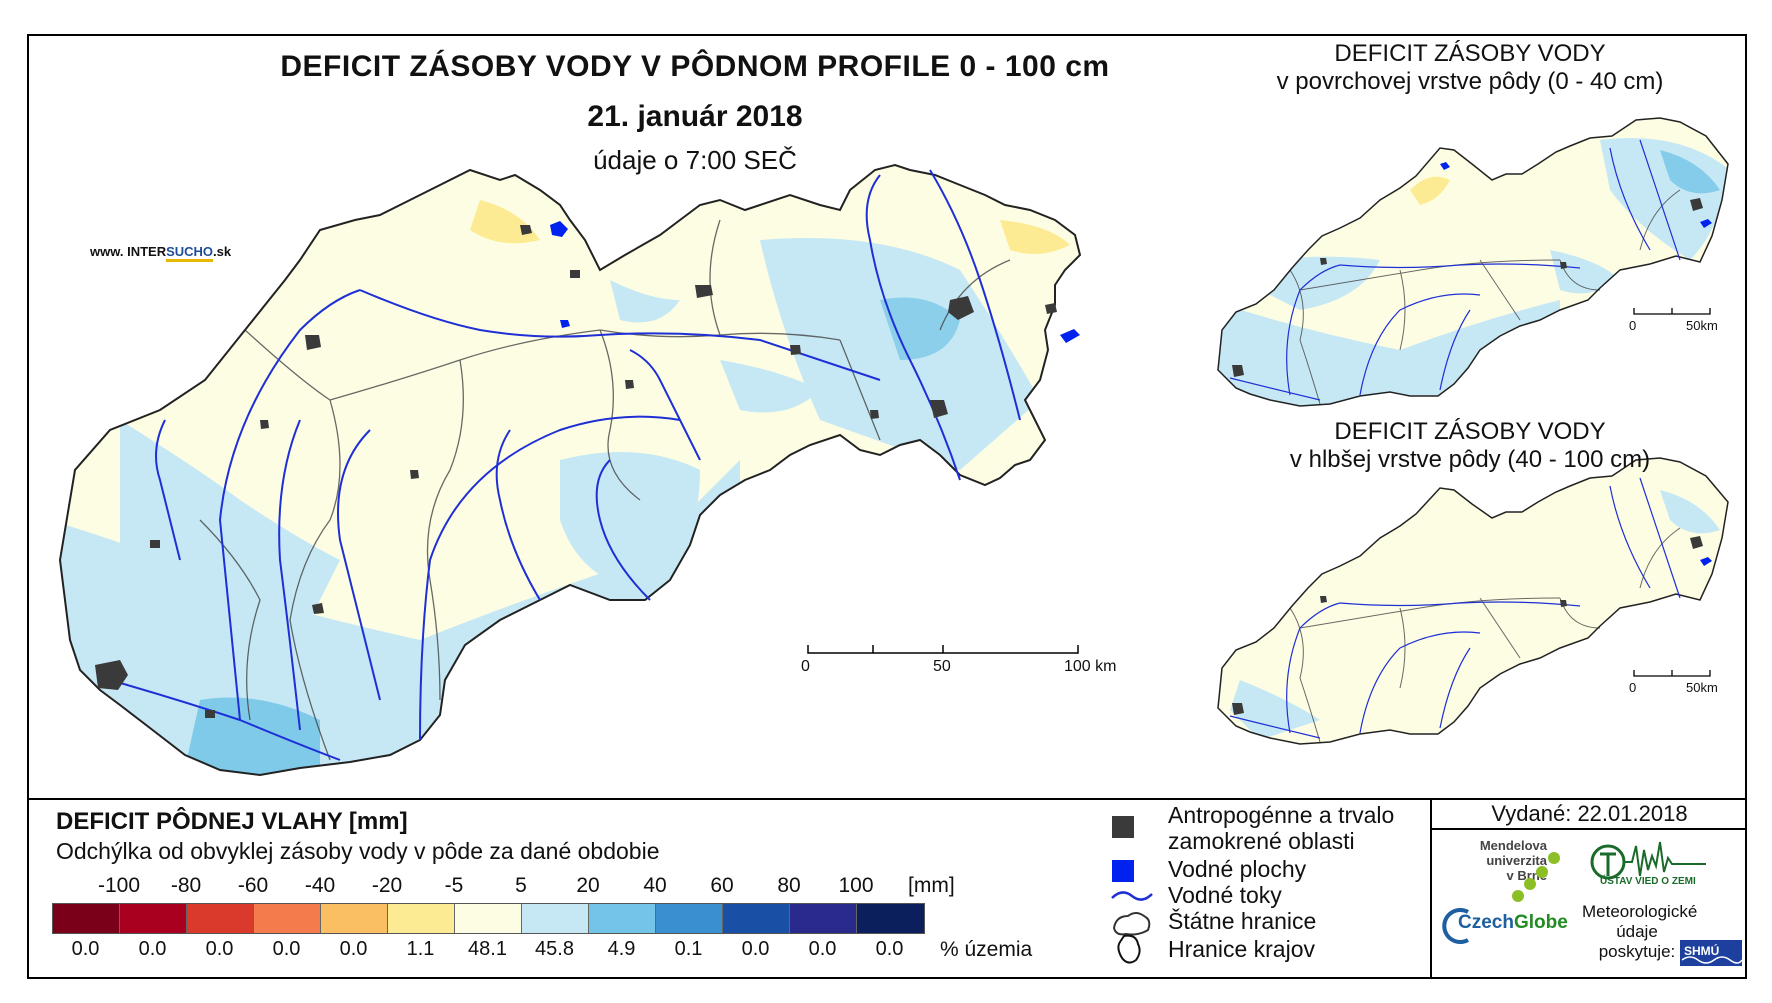 Image resolution: width=1772 pixels, height=1003 pixels. What do you see at coordinates (1261, 841) in the screenshot?
I see `legend-anthropogenic-line2: zamokrené oblasti` at bounding box center [1261, 841].